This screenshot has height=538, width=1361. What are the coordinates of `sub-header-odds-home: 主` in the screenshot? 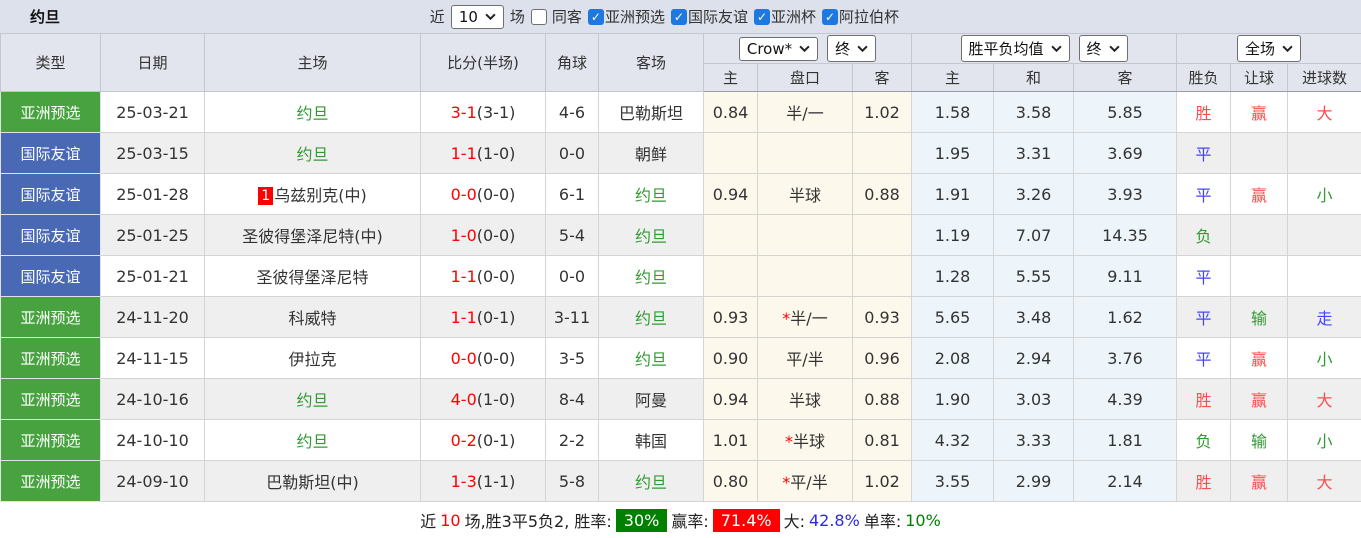 It's located at (730, 77).